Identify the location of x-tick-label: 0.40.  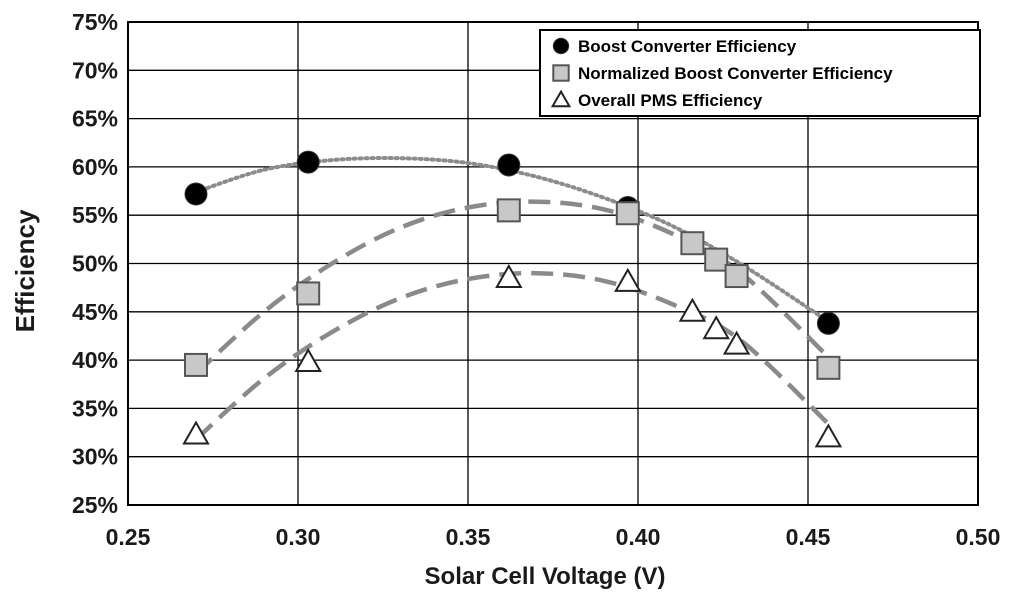
(638, 537).